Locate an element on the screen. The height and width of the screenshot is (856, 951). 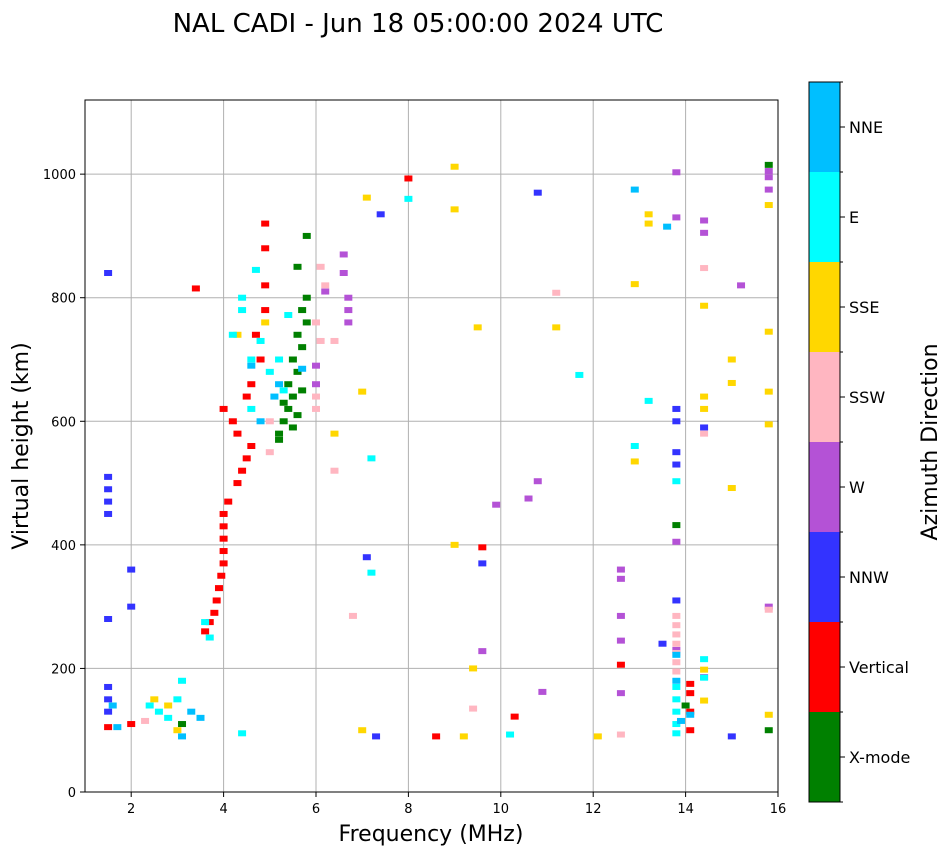
colorbar-tick-label: X-mode is located at coordinates (879, 757).